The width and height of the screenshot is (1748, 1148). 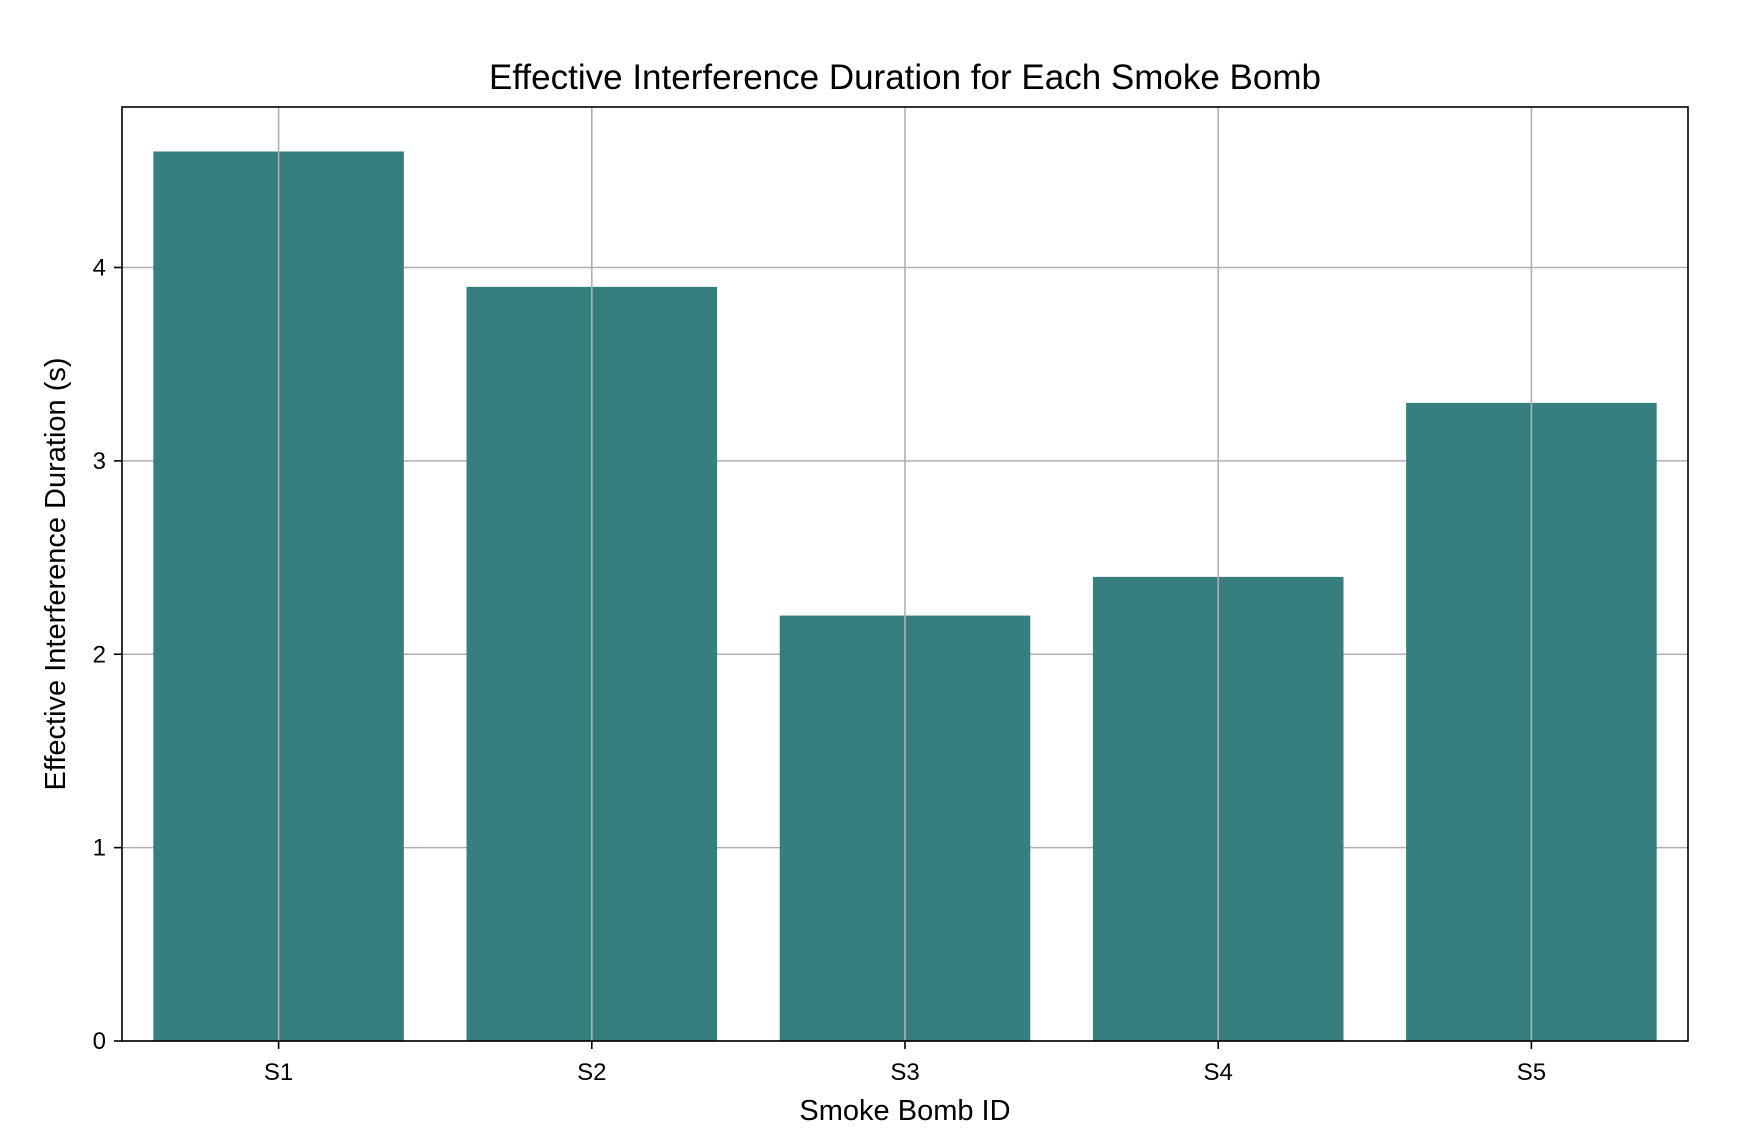 What do you see at coordinates (1218, 1072) in the screenshot?
I see `x-tick-label: S4` at bounding box center [1218, 1072].